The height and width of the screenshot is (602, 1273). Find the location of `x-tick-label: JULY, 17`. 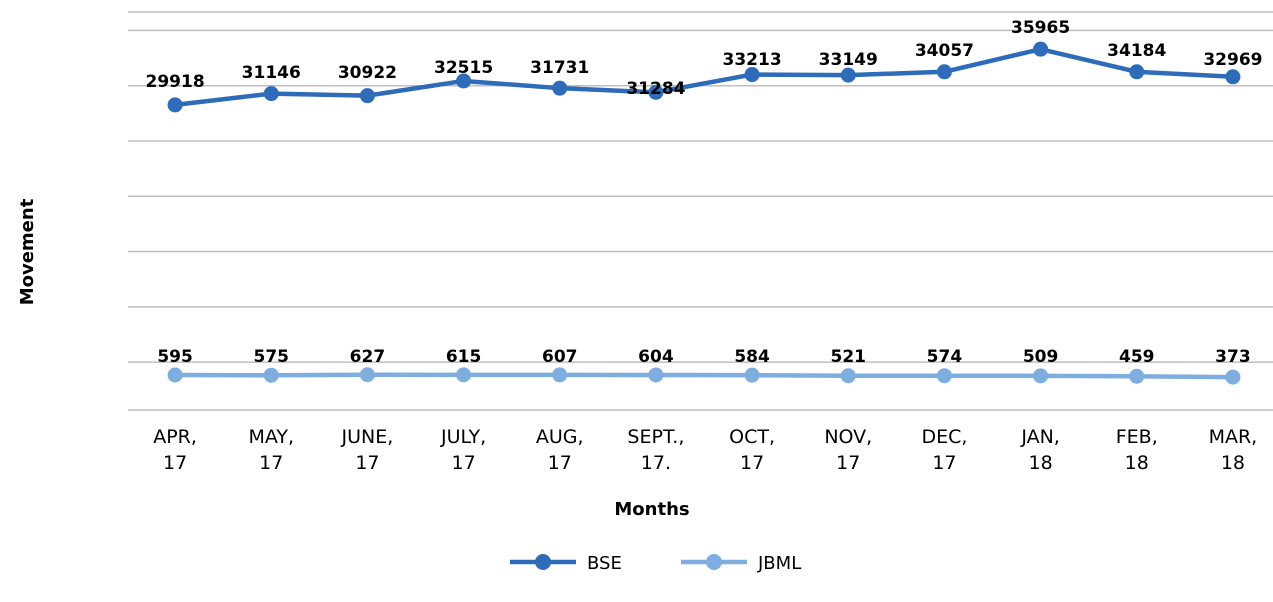

x-tick-label: JULY, 17 is located at coordinates (463, 450).